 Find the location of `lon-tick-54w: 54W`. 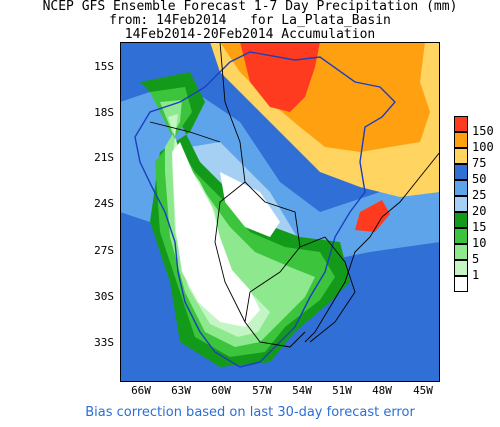

lon-tick-54w: 54W is located at coordinates (302, 390).